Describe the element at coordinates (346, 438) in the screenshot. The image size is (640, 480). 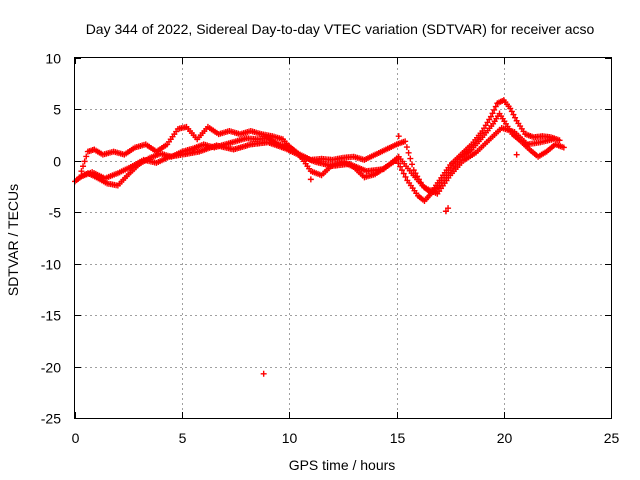
I see `x-tick-labels: 0 5 10 15 20 25` at that location.